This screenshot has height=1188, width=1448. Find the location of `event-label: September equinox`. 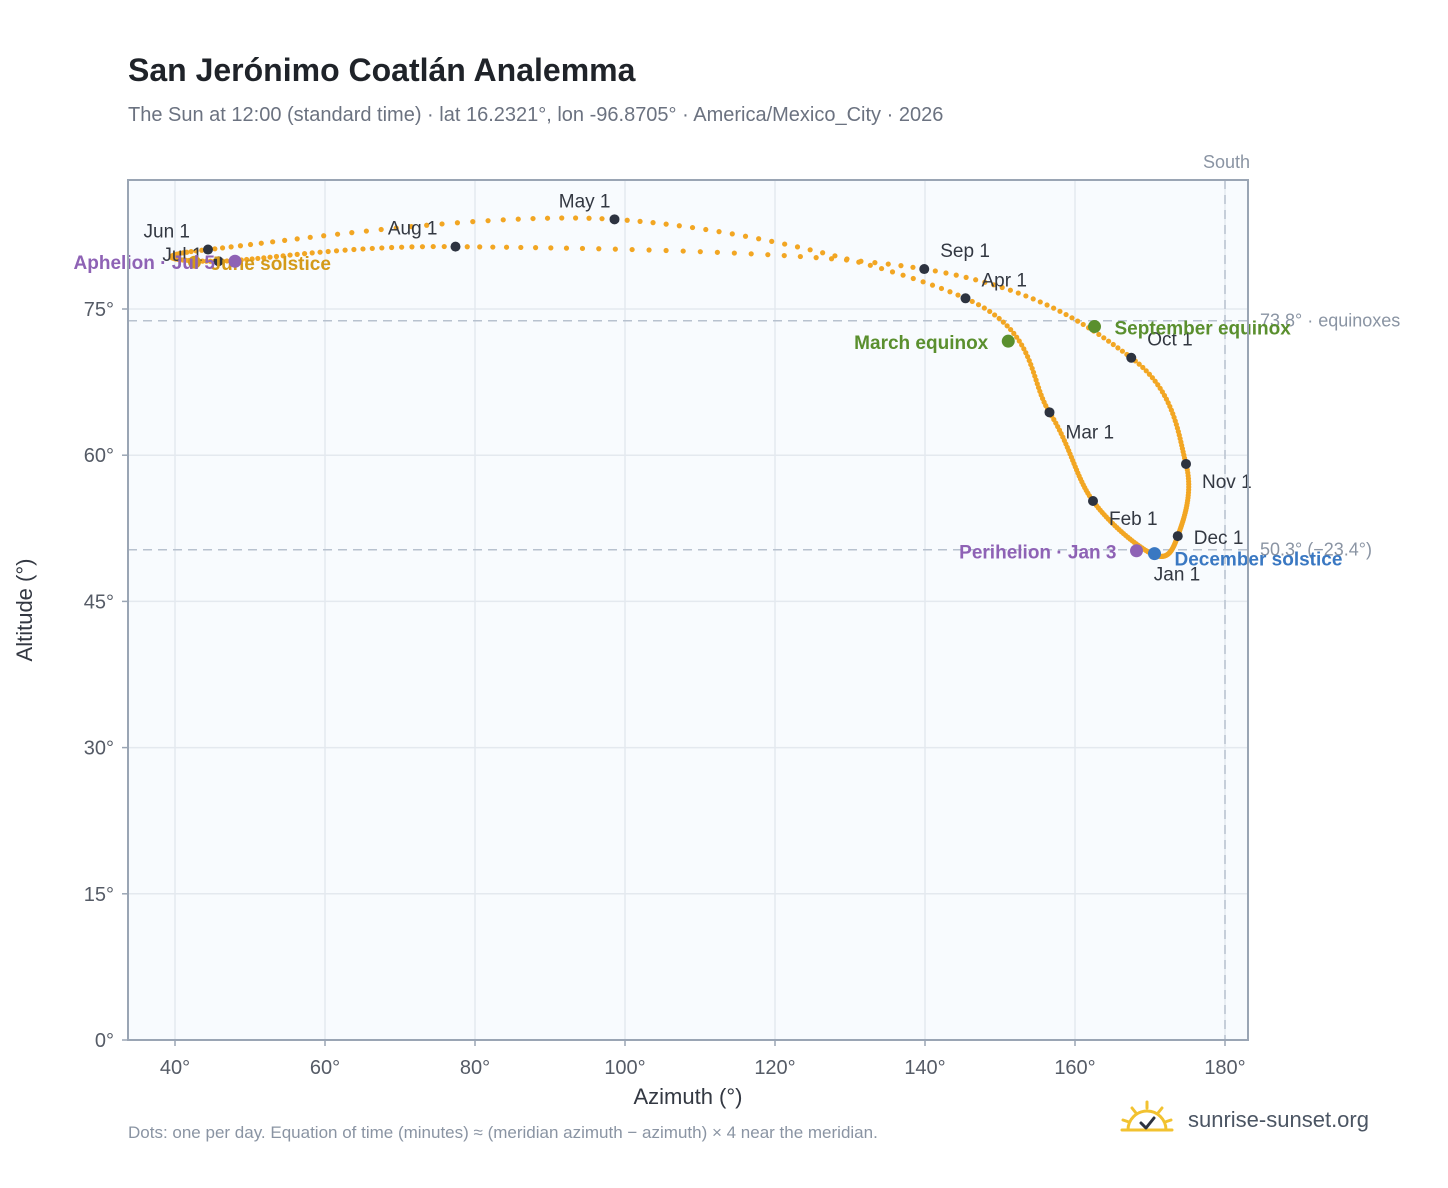

event-label: September equinox is located at coordinates (1203, 329).